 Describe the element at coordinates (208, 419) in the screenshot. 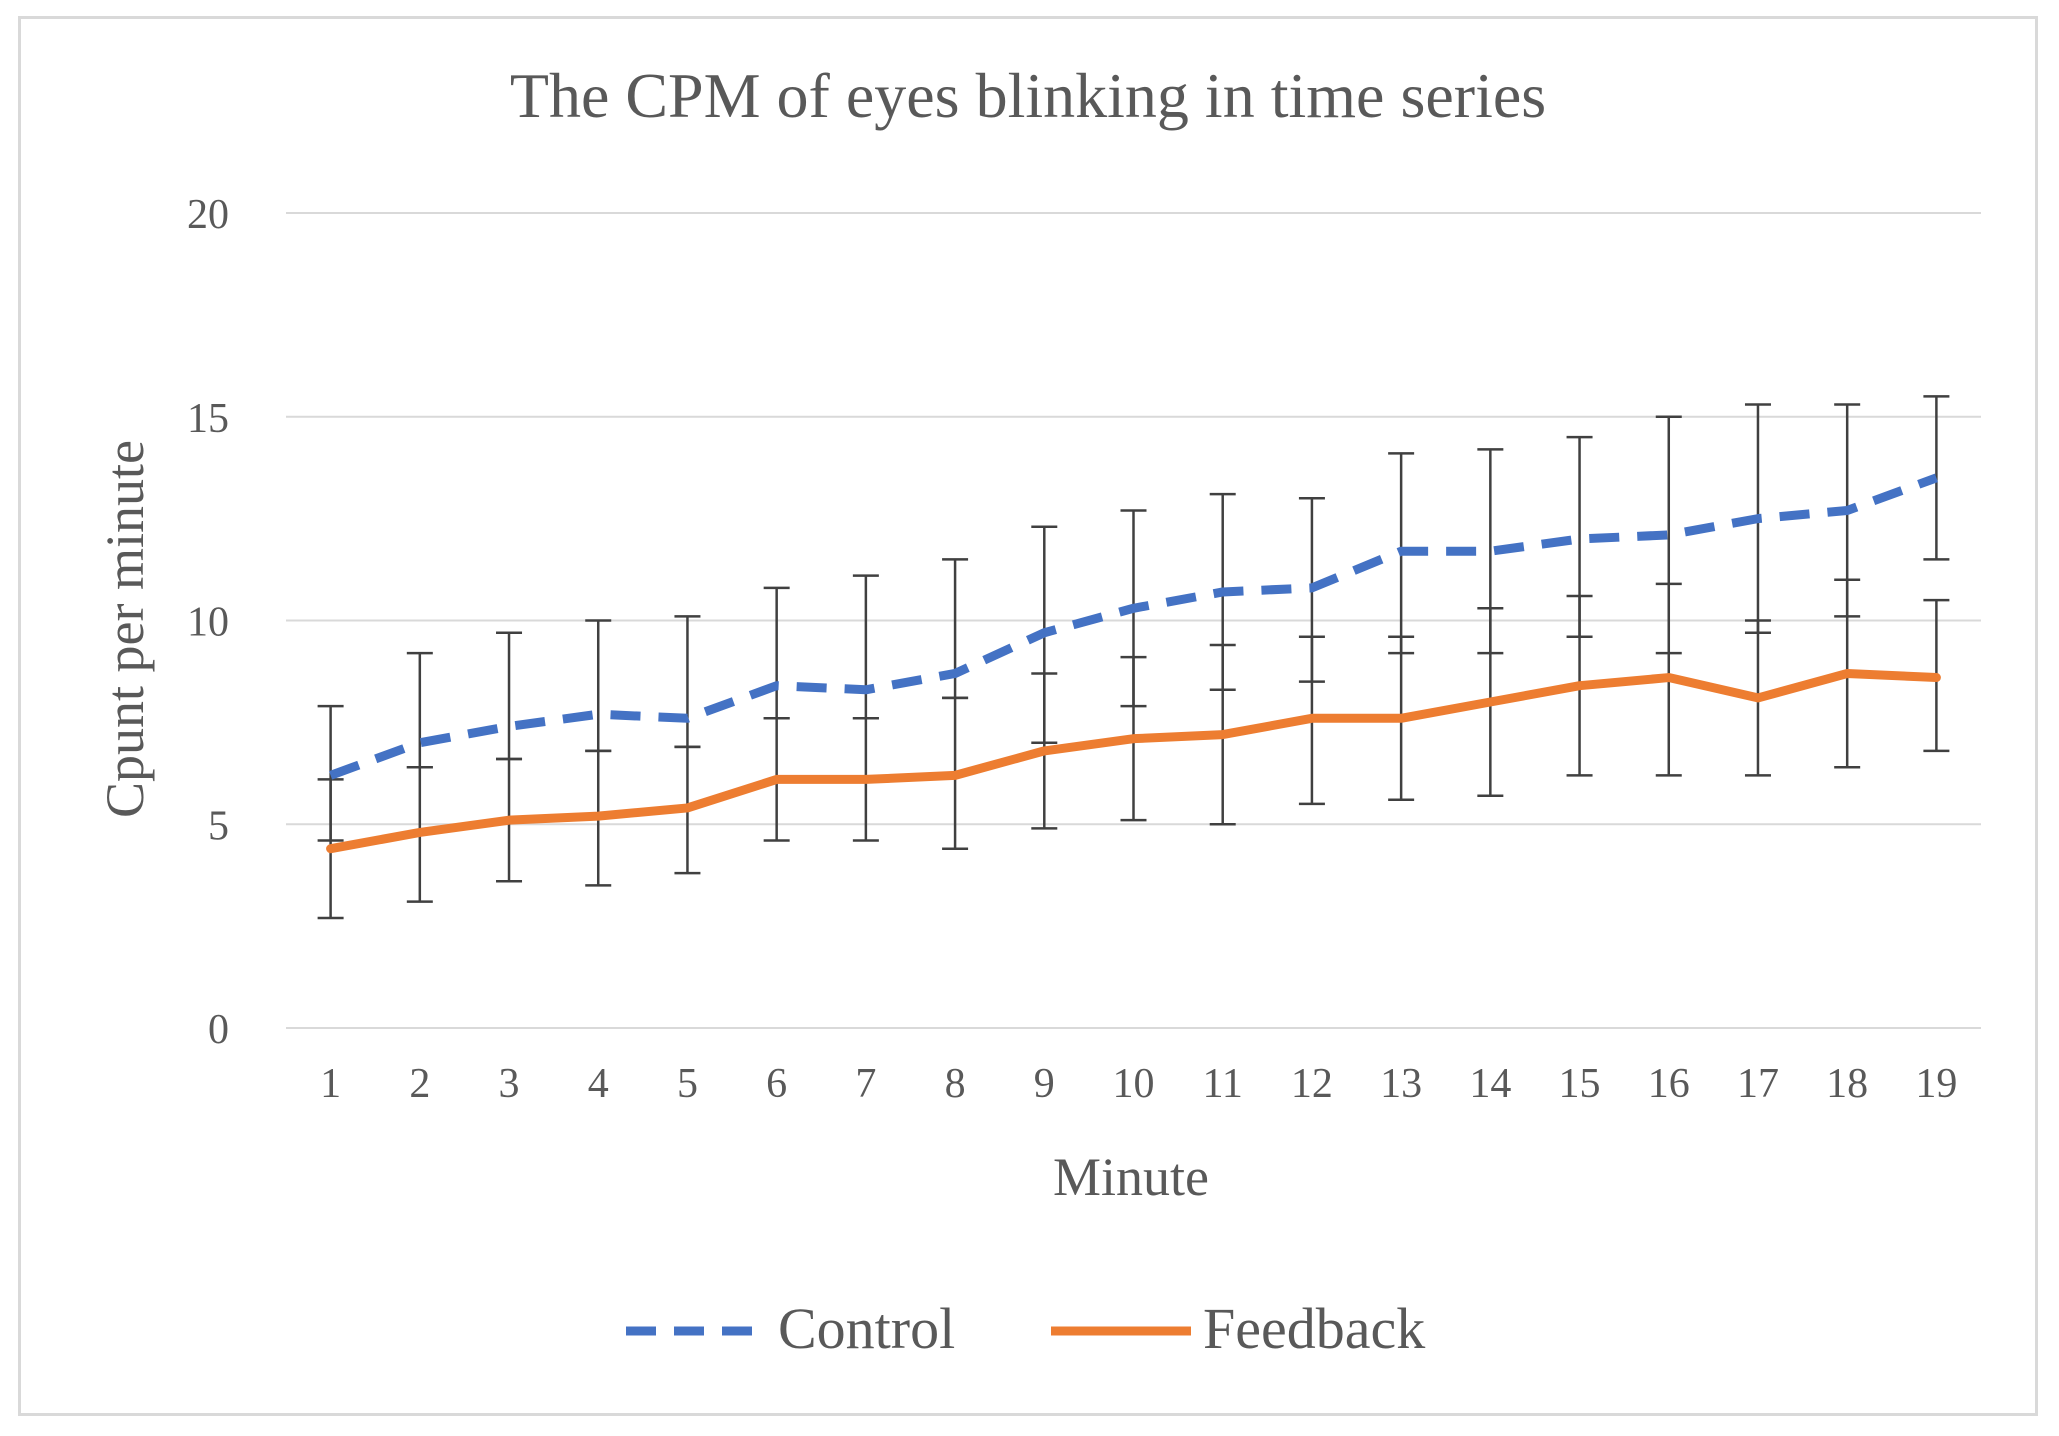

I see `y-tick-label: 15` at that location.